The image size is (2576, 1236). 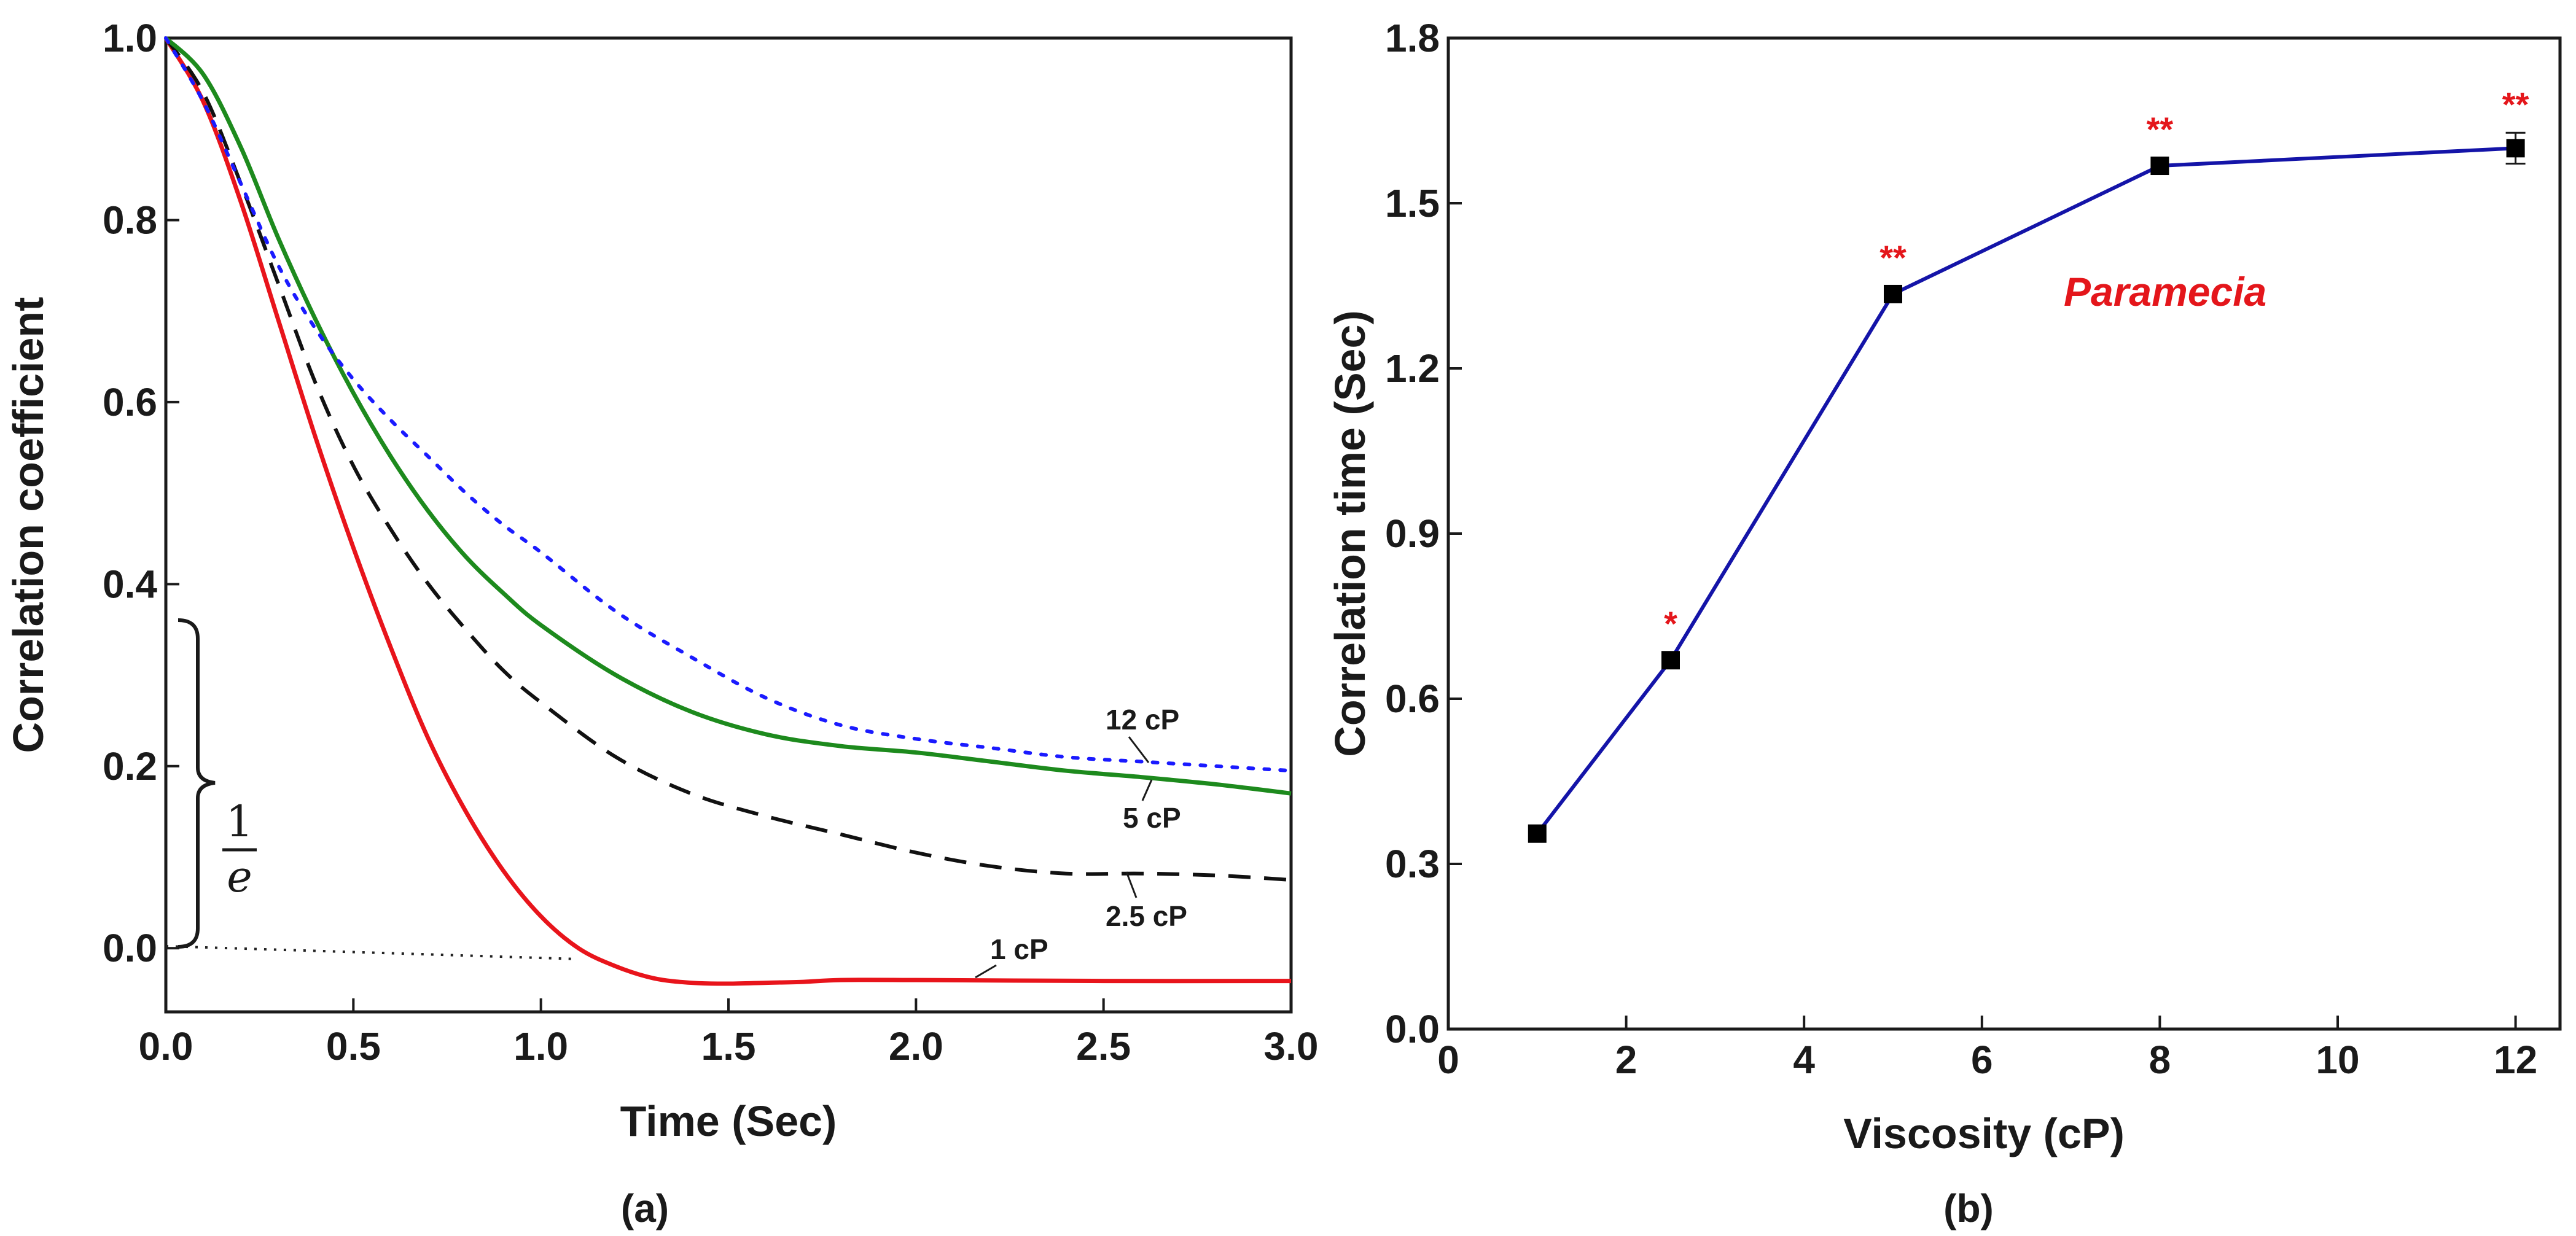 I want to click on panel-b-caption: (b), so click(x=1968, y=1208).